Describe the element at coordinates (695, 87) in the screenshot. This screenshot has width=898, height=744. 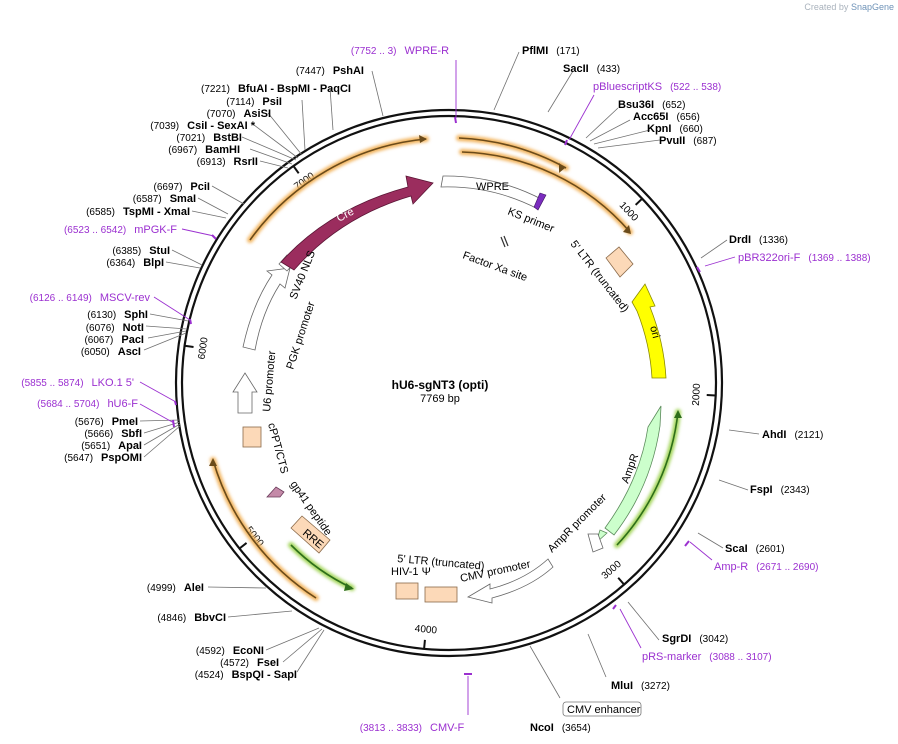
I see `primer-position: (522 .. 538)` at that location.